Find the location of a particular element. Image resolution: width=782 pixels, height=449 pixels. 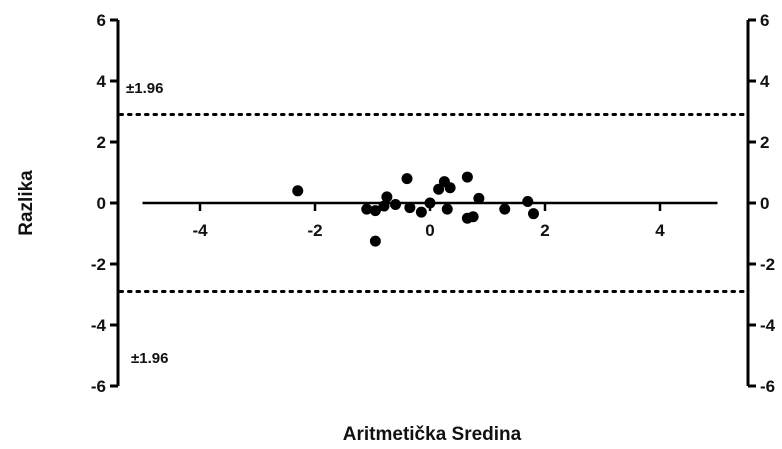

left-y-tick-label: 6 is located at coordinates (101, 20).